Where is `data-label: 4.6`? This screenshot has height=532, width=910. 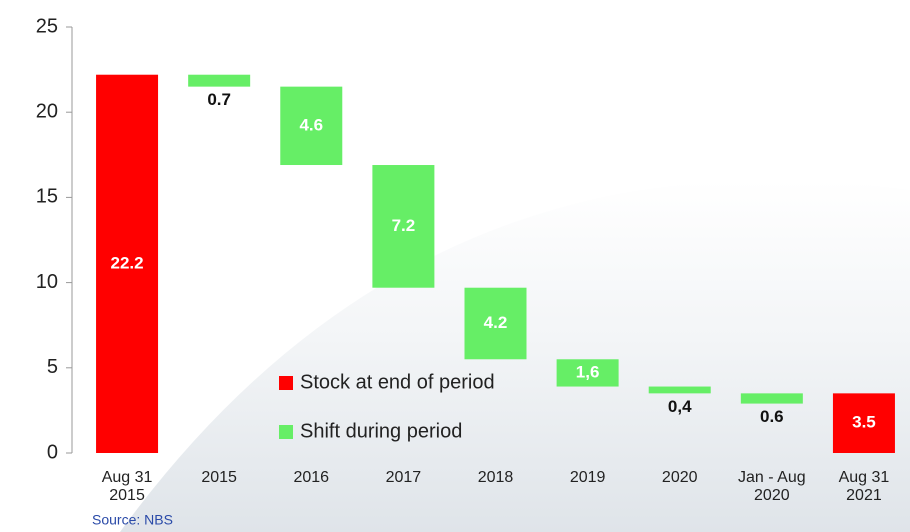 data-label: 4.6 is located at coordinates (311, 124).